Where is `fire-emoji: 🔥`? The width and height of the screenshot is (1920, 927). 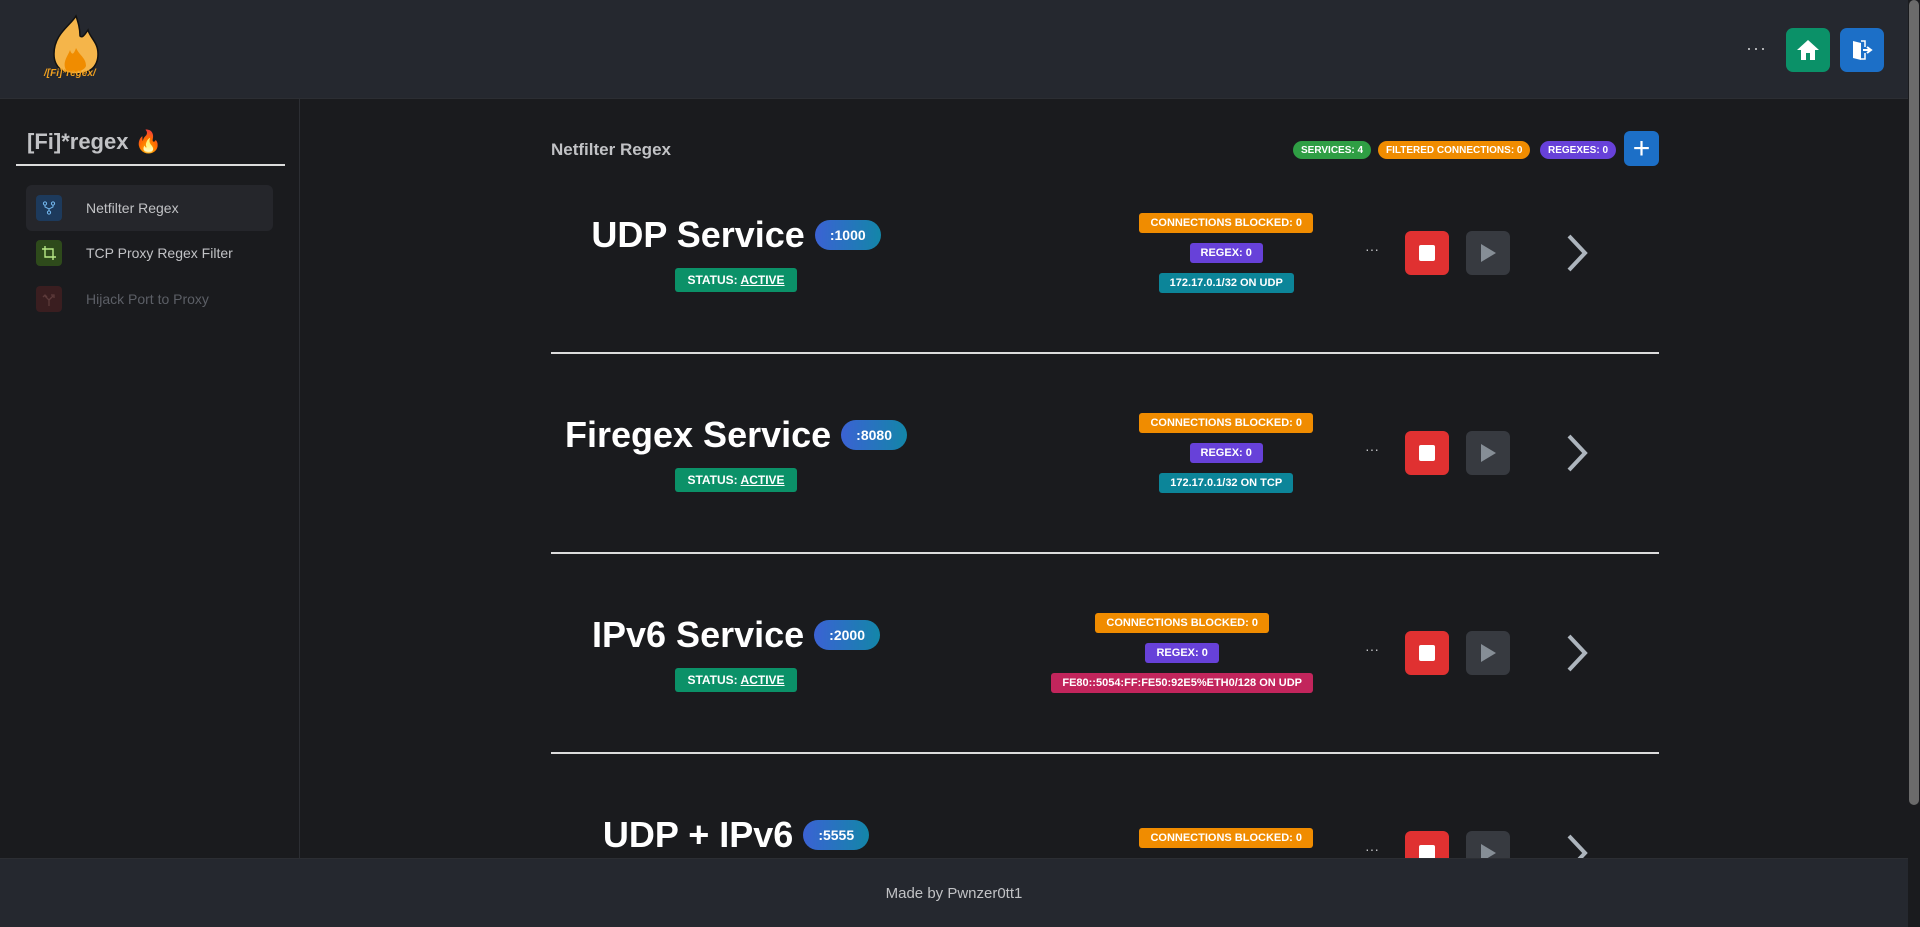
fire-emoji: 🔥 is located at coordinates (148, 141).